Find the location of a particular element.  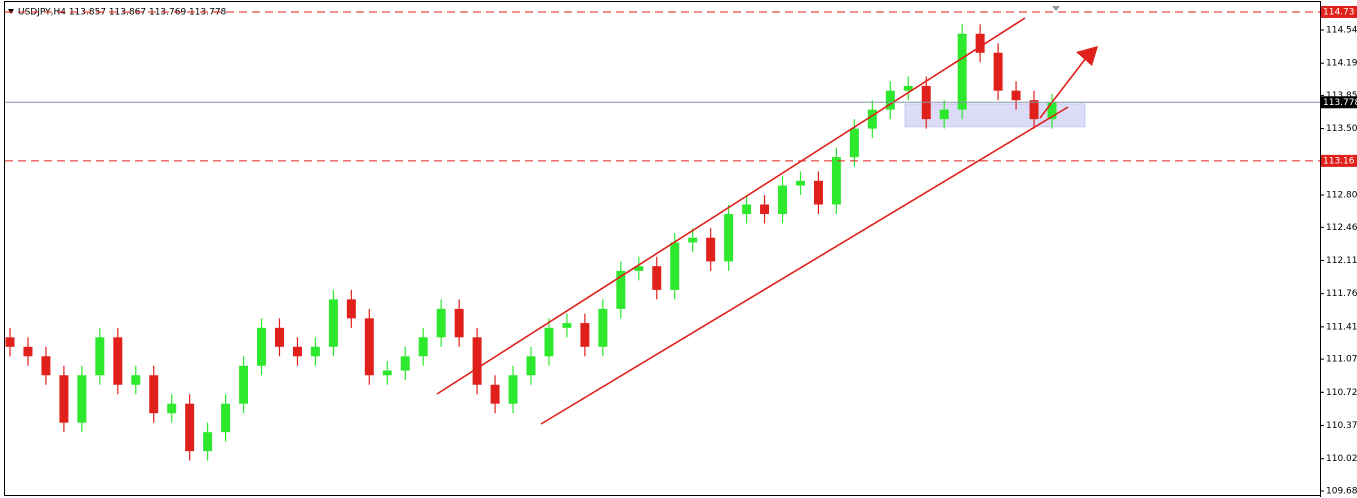

arrow-head is located at coordinates (1087, 56).